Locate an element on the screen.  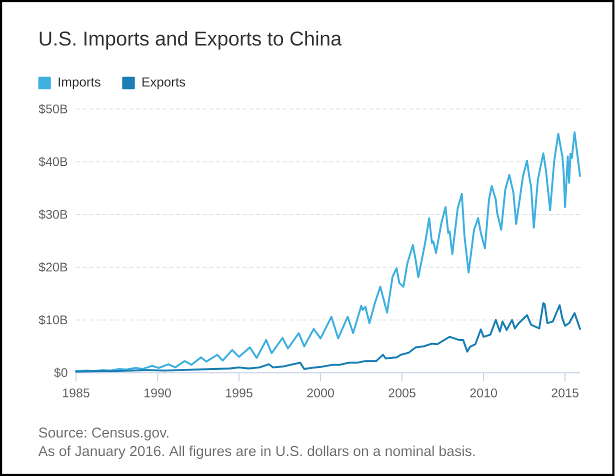
chart-title: U.S. Imports and Exports to China is located at coordinates (191, 40).